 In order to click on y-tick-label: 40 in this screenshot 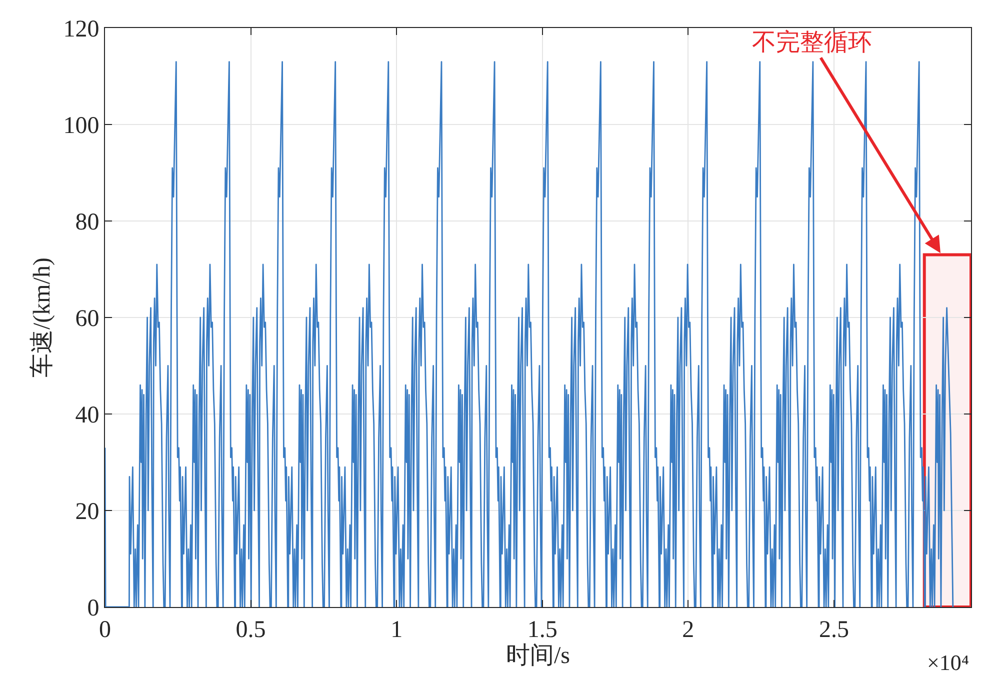, I will do `click(87, 415)`.